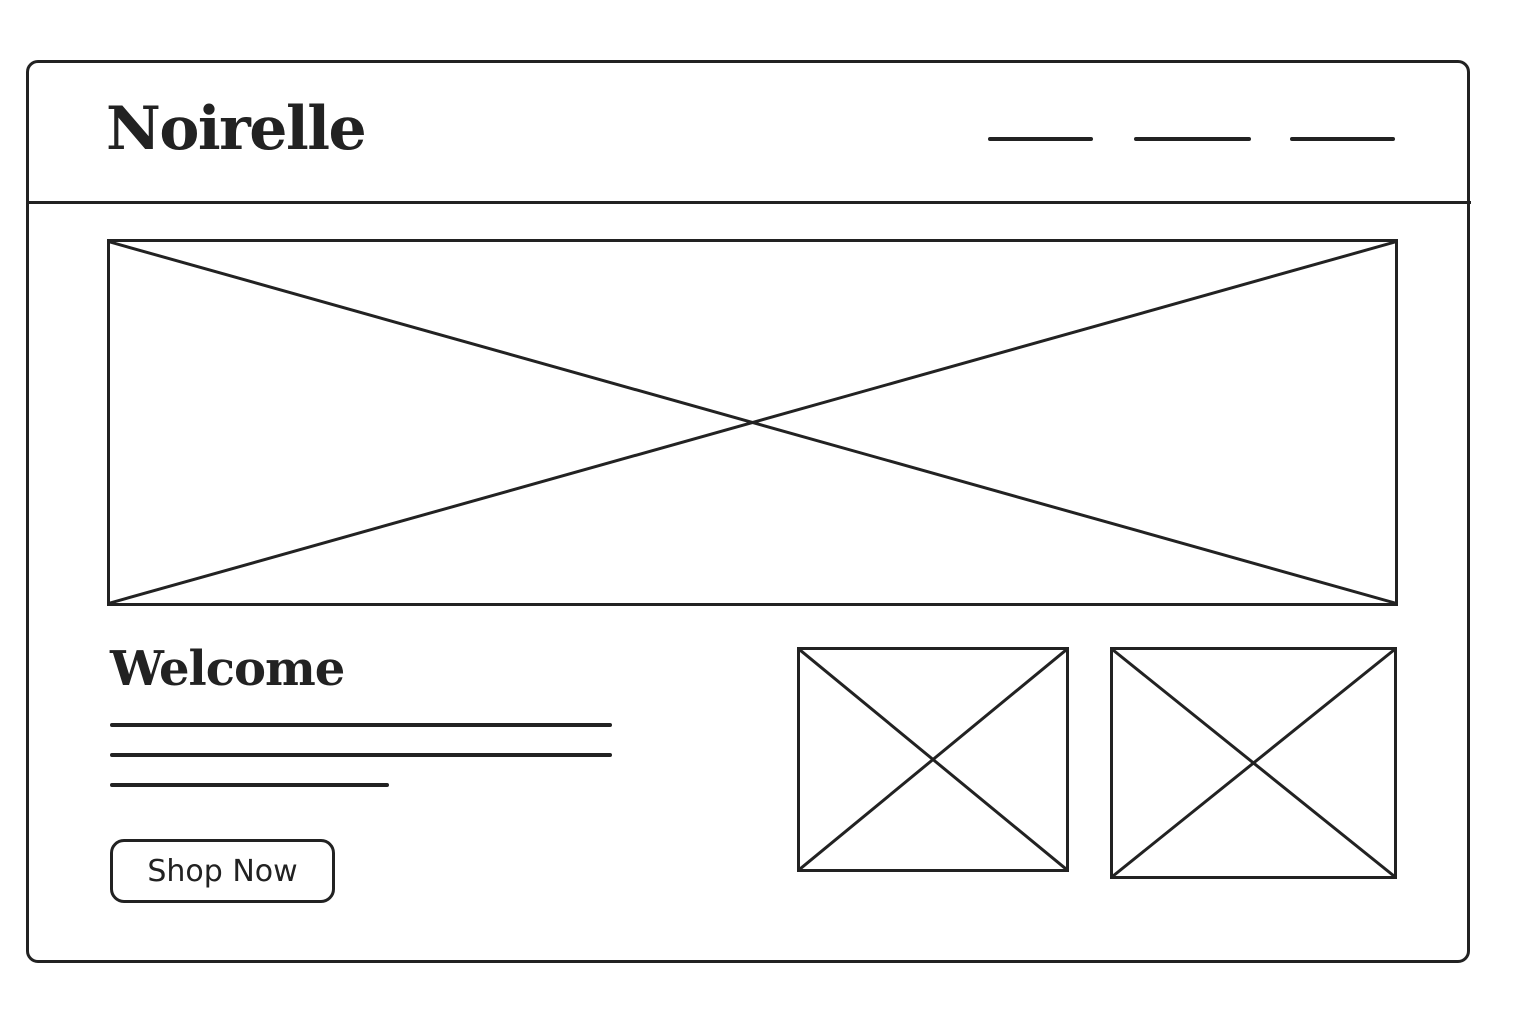  Describe the element at coordinates (222, 871) in the screenshot. I see `shop-now-button: Shop Now` at that location.